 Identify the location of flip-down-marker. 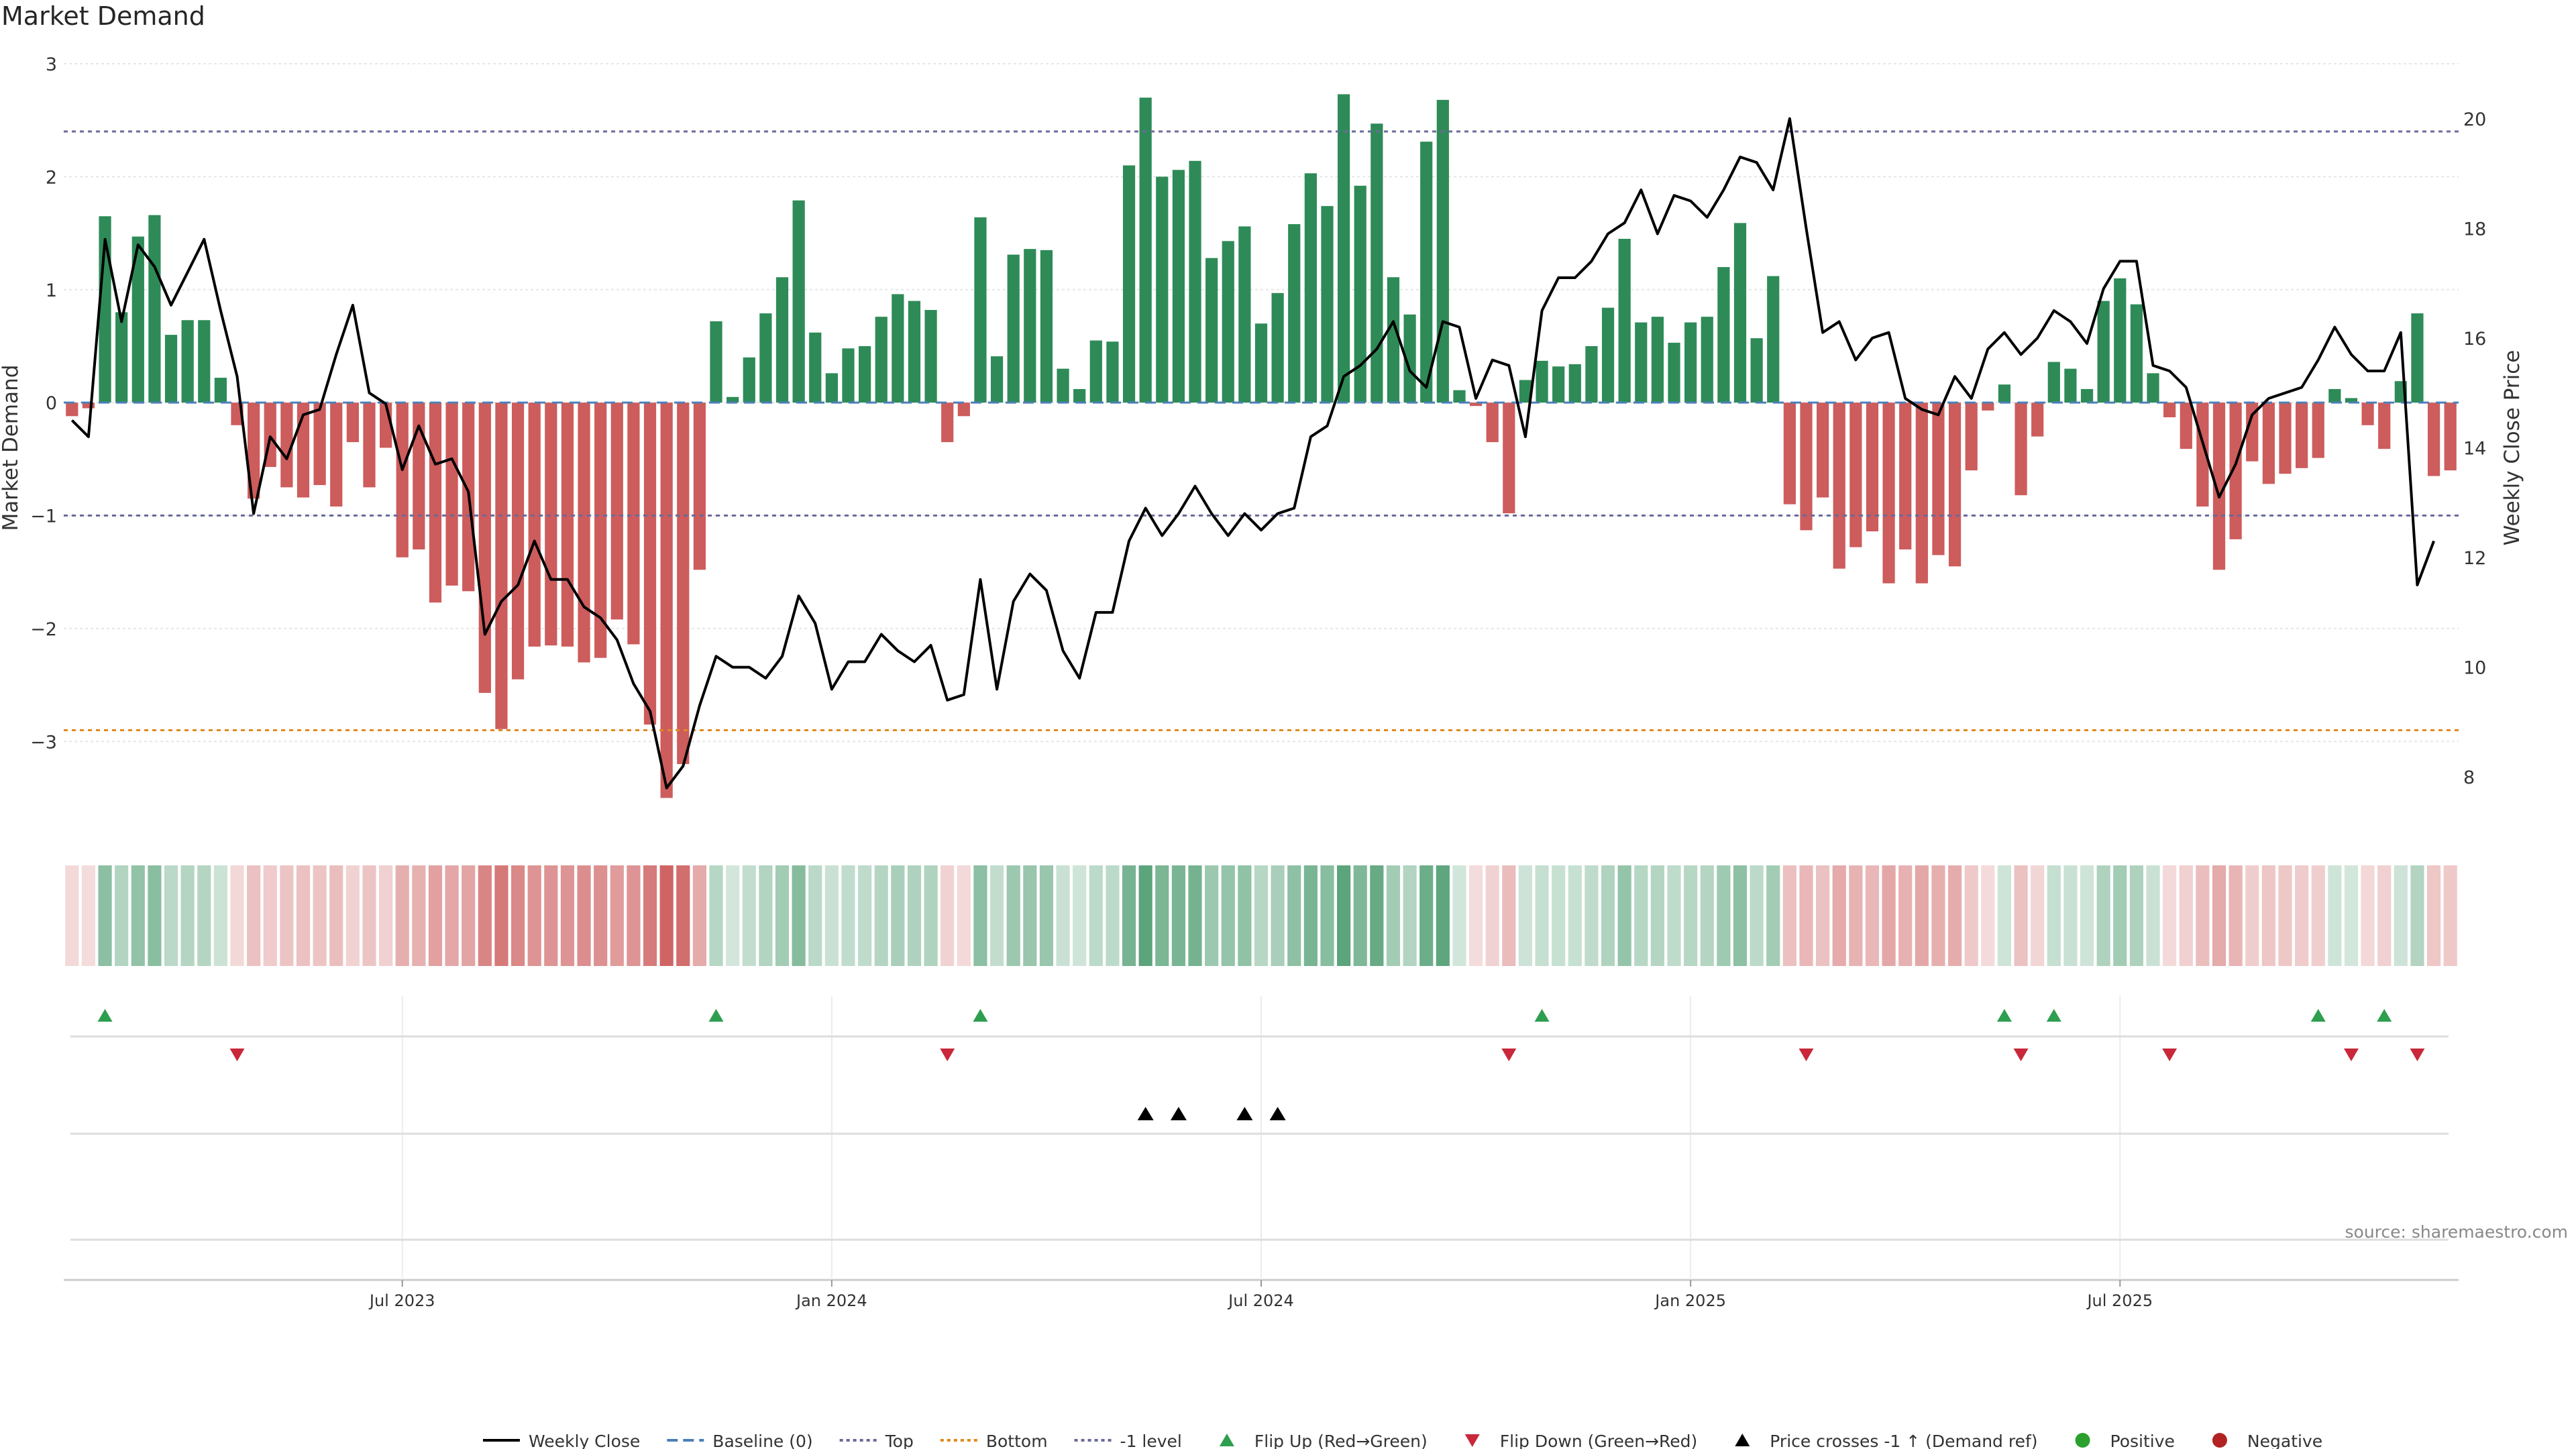
(2417, 1055).